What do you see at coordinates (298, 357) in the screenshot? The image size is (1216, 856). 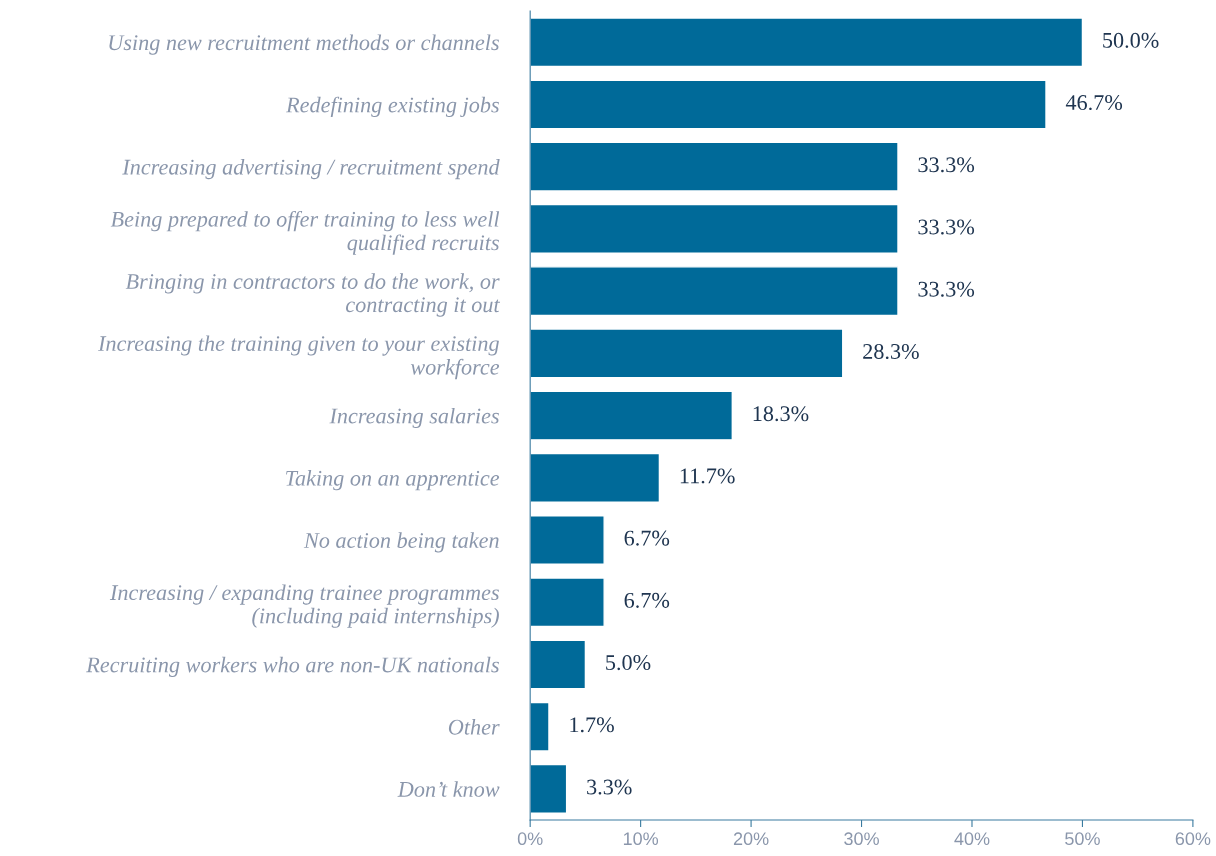 I see `y-tick-label: Increasing the training given to your existing workforce` at bounding box center [298, 357].